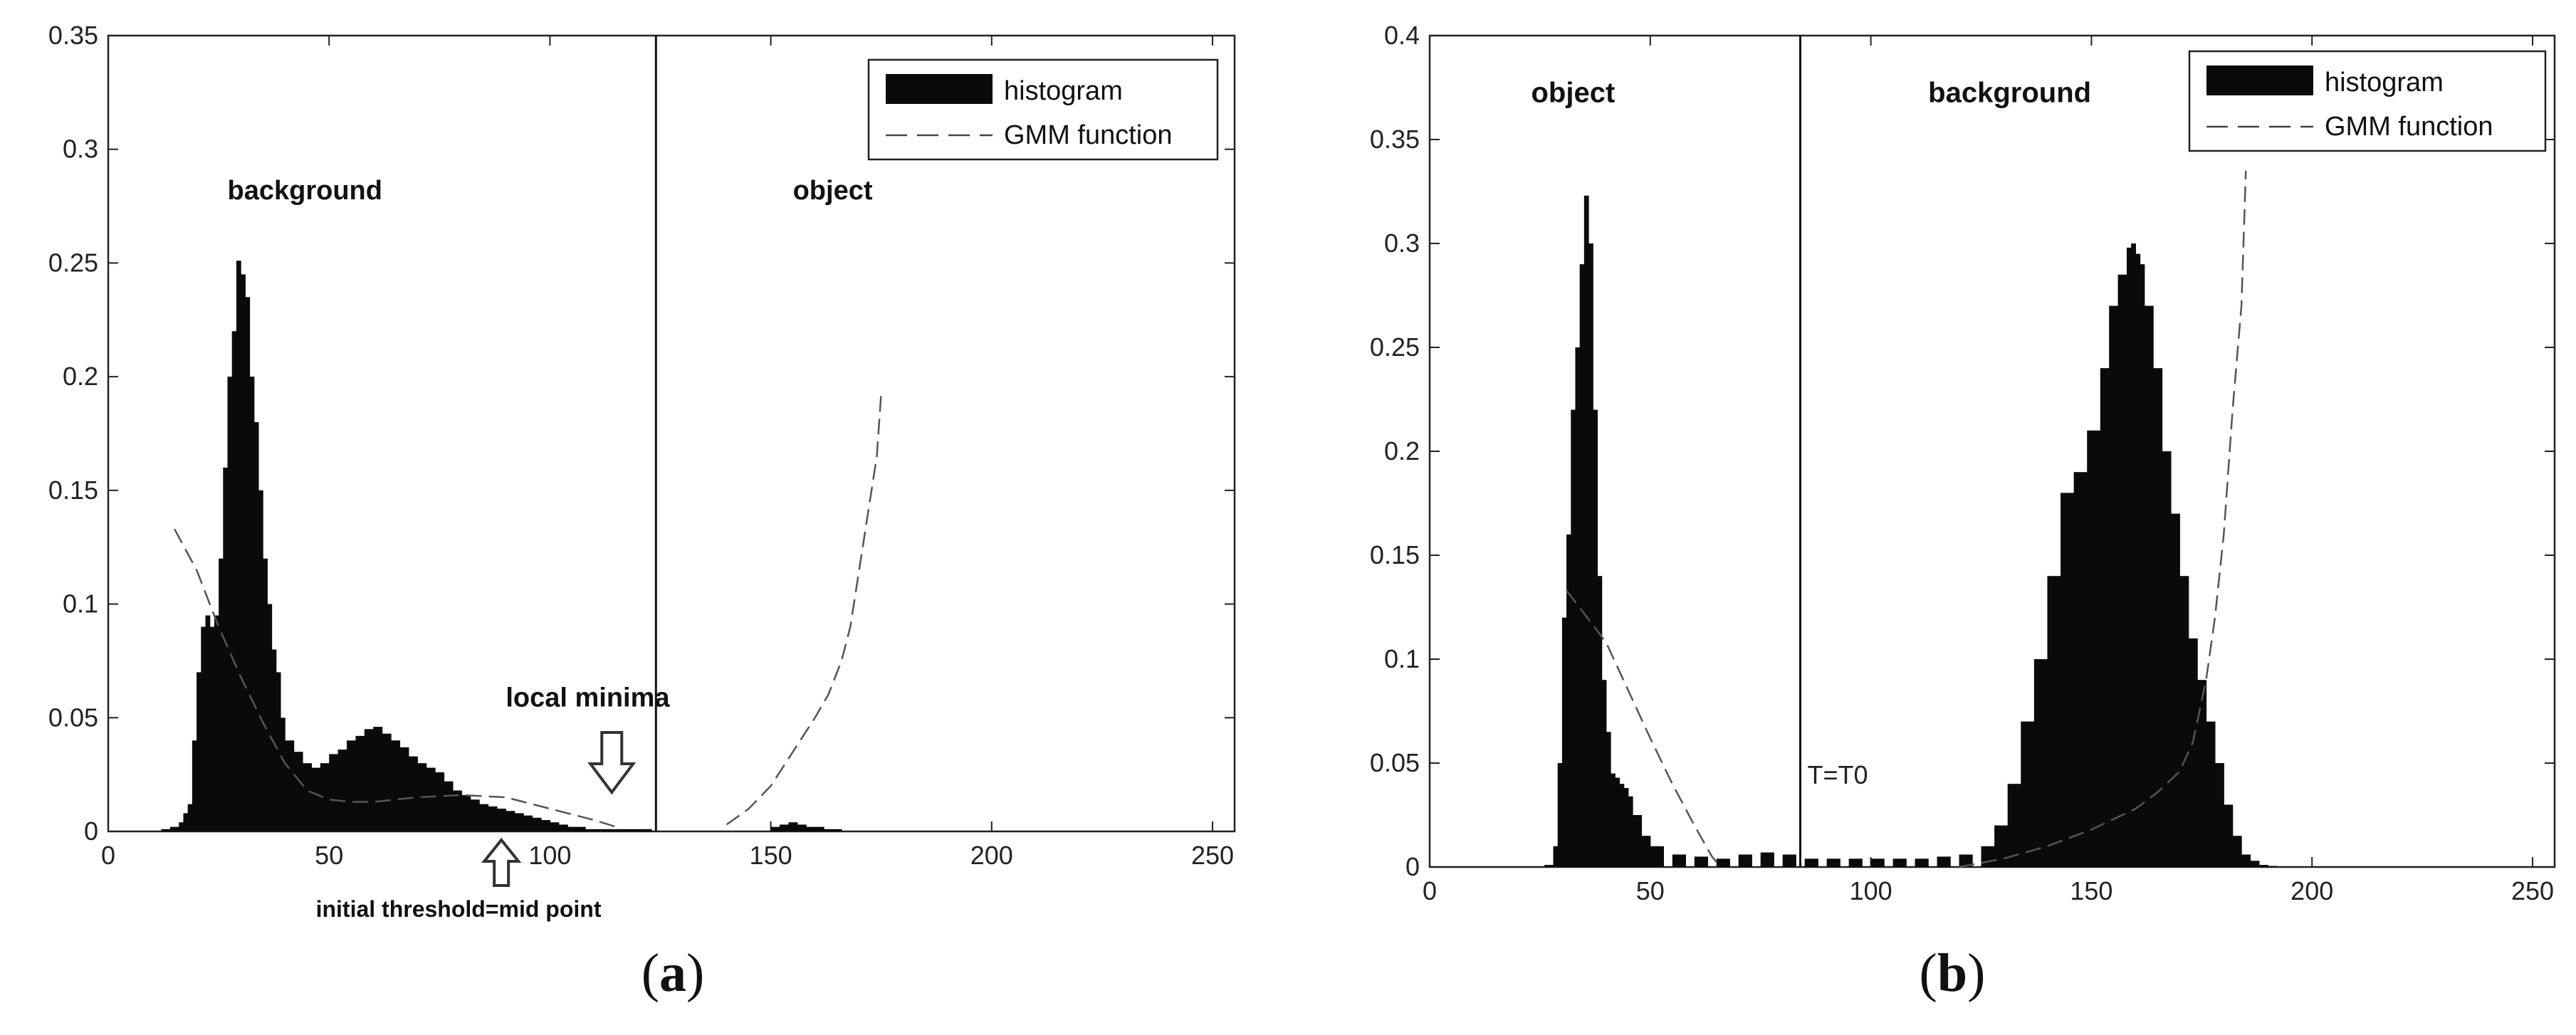 Image resolution: width=2576 pixels, height=1035 pixels. Describe the element at coordinates (1212, 855) in the screenshot. I see `x-tick-label: 250` at that location.